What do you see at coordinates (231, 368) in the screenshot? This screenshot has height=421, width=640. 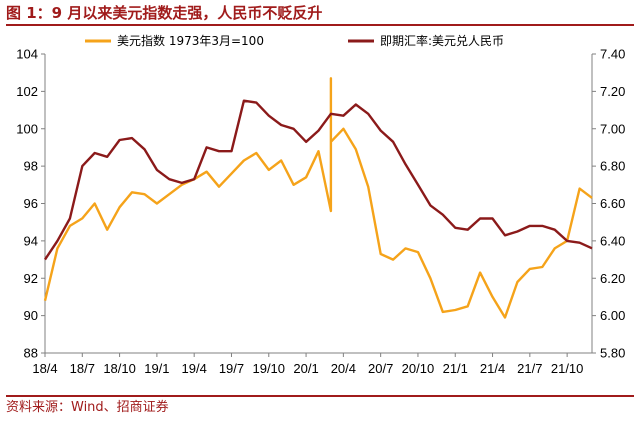 I see `x-tick-label: 19/7` at bounding box center [231, 368].